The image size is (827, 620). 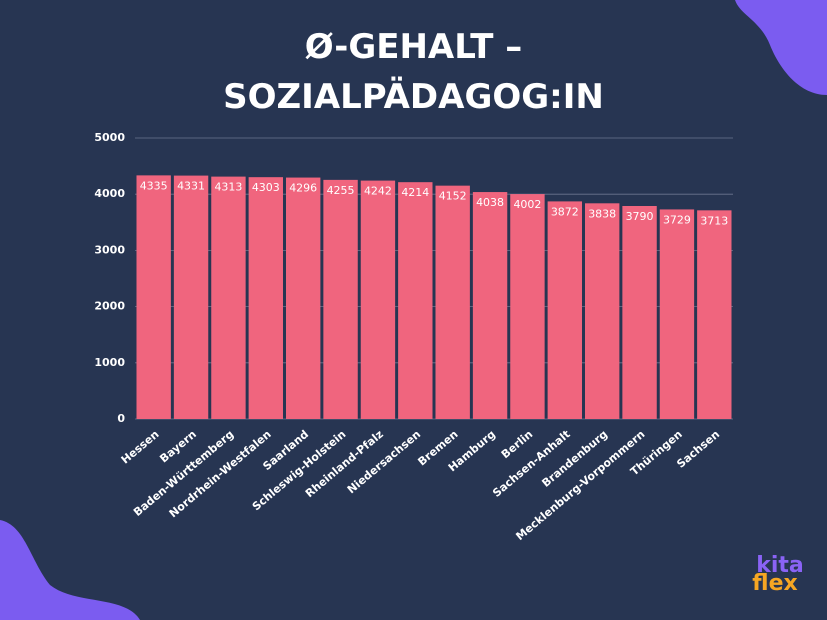 What do you see at coordinates (109, 249) in the screenshot?
I see `y-tick-label: 3000` at bounding box center [109, 249].